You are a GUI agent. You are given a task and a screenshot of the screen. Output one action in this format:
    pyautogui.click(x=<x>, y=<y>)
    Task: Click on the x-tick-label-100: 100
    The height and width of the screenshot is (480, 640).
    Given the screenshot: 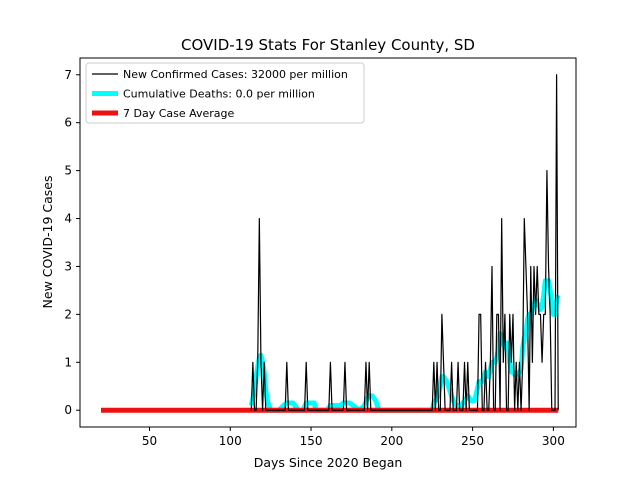 What is the action you would take?
    pyautogui.click(x=230, y=441)
    